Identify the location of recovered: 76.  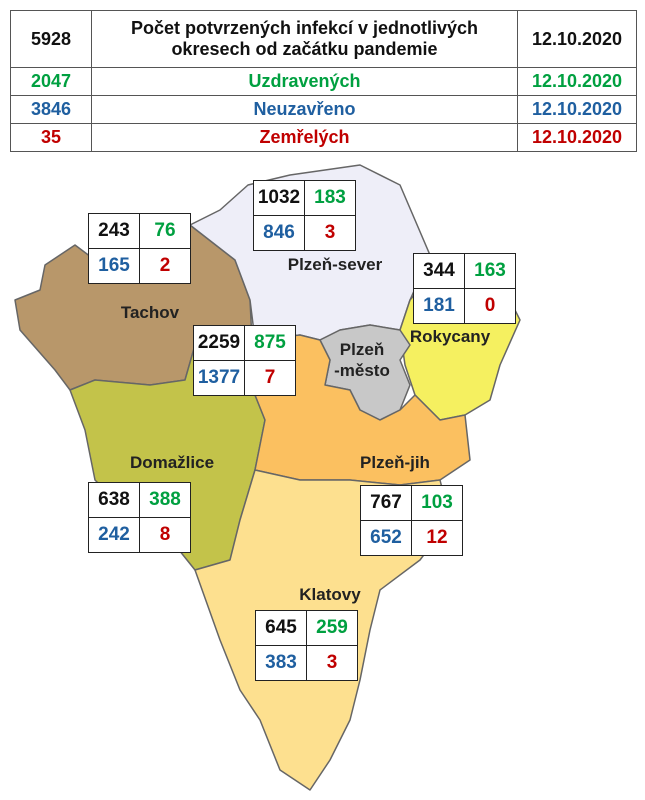
(165, 231).